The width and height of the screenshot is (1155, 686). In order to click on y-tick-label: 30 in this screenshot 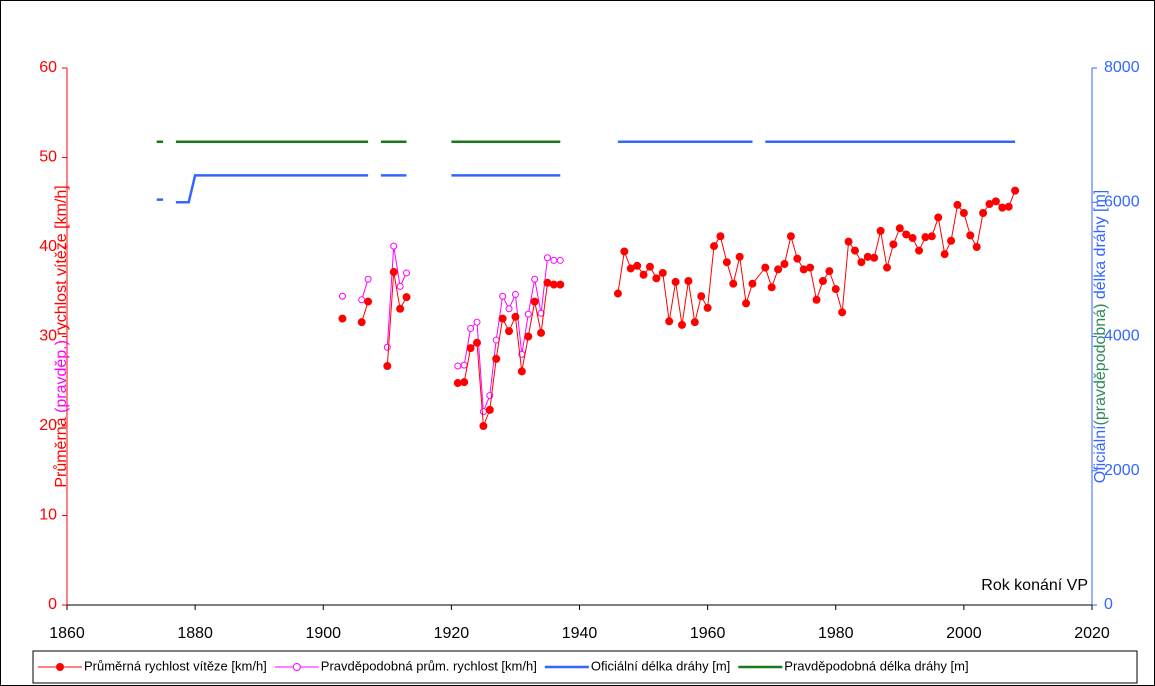, I will do `click(48, 336)`.